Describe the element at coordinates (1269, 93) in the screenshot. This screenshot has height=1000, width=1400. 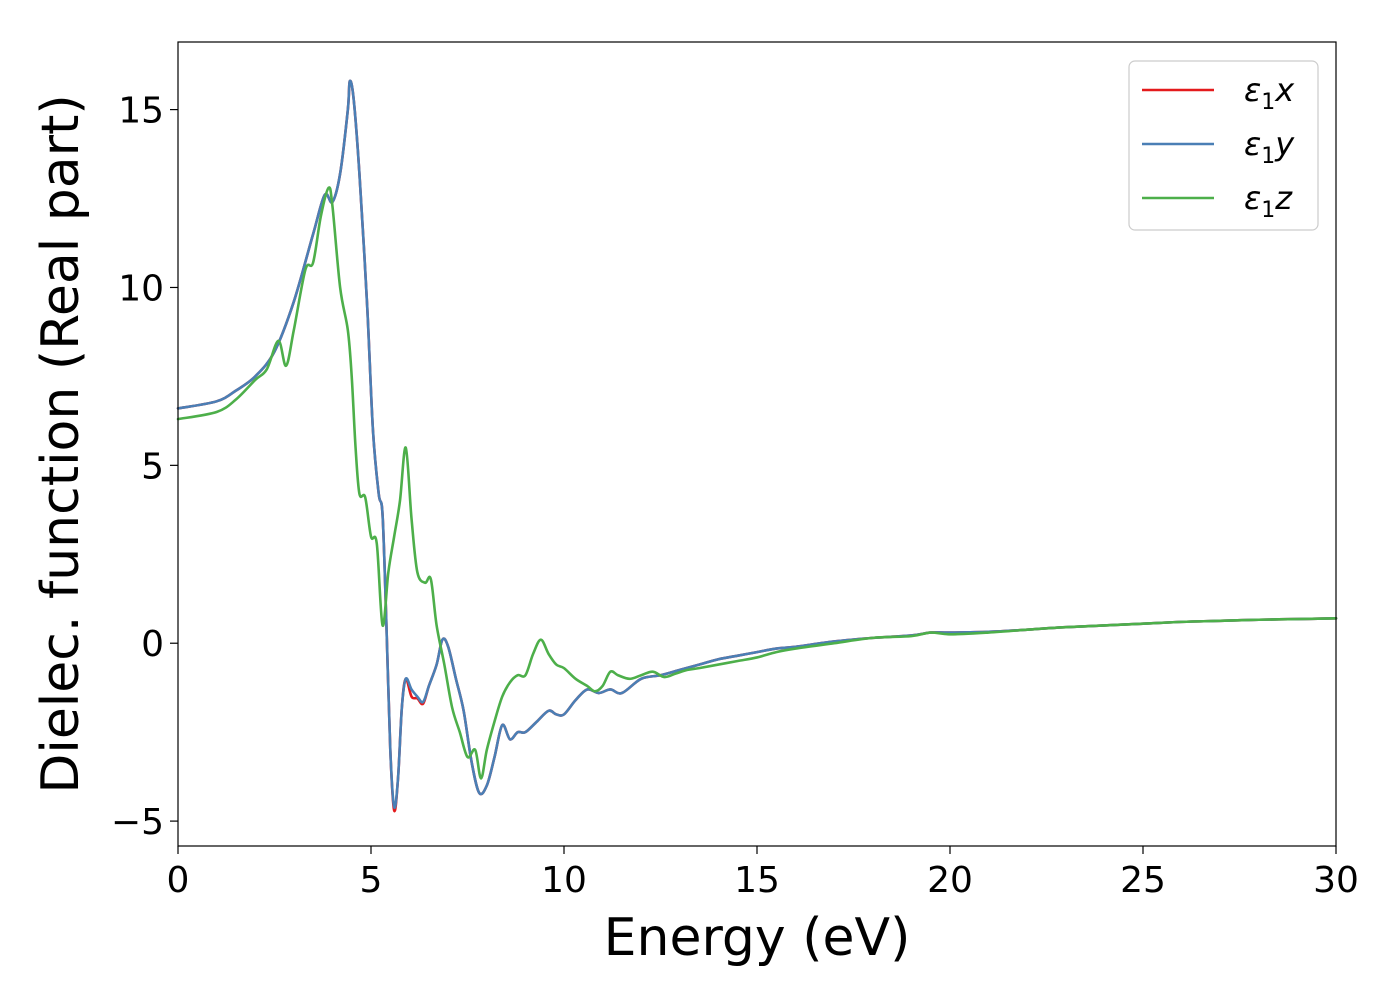
I see `legend-label-x: ε1x` at that location.